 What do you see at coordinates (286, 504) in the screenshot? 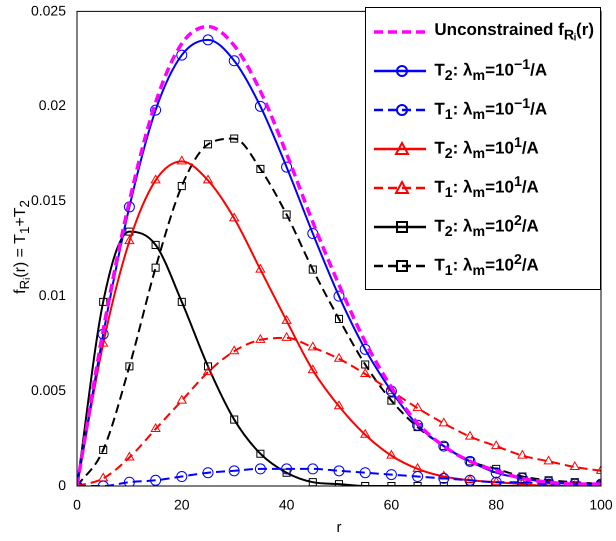
I see `x-tick-label: 40` at bounding box center [286, 504].